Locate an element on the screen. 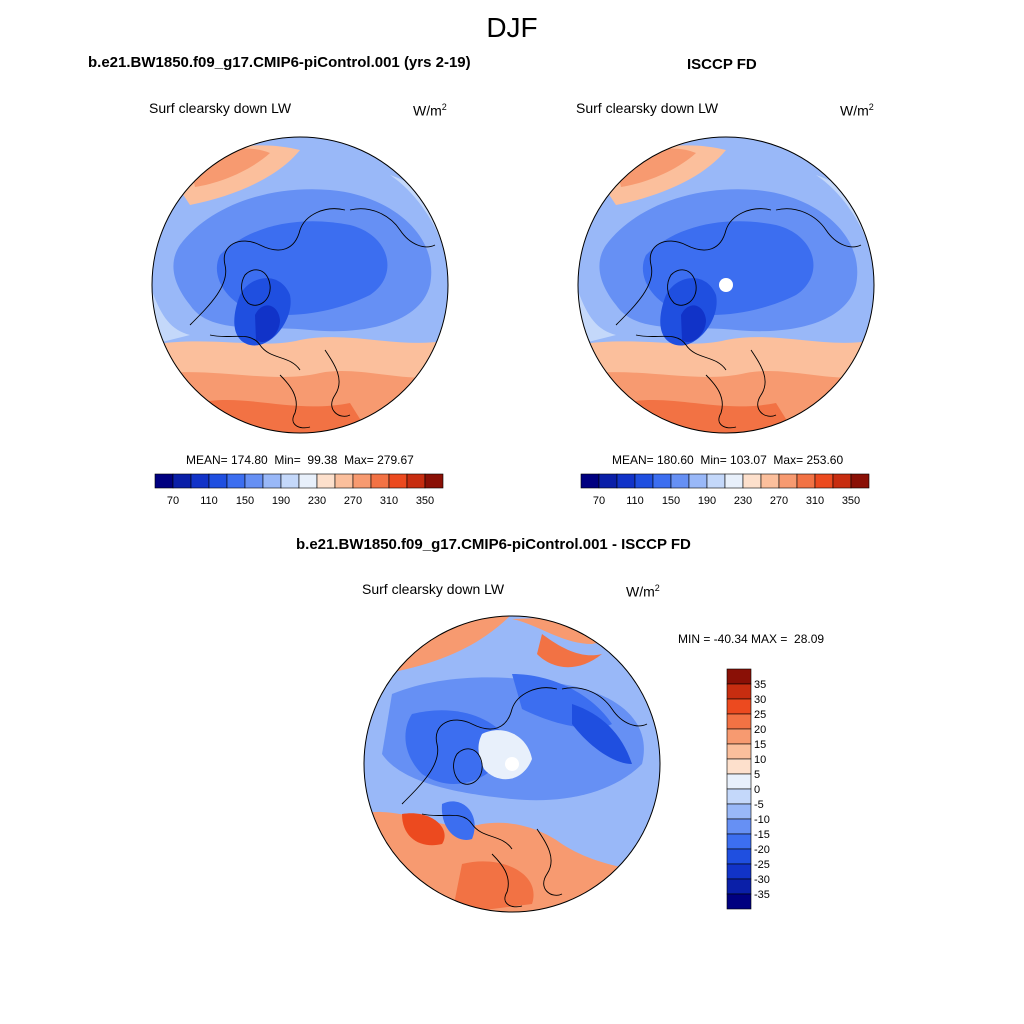  panel1-stats: MEAN= 174.80 Min= 99.38 Max= 279.67 is located at coordinates (300, 460).